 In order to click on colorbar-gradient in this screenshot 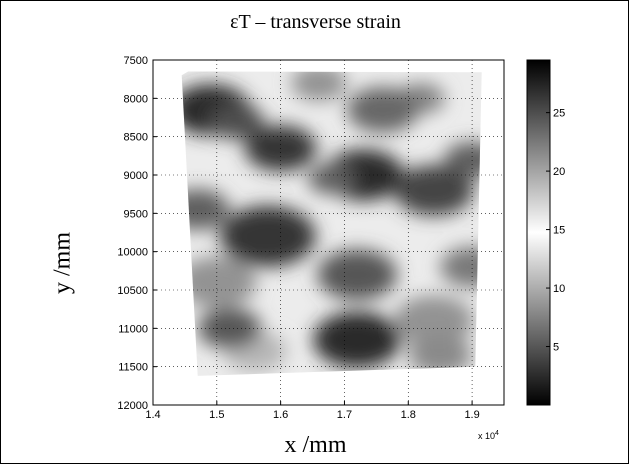, I will do `click(538, 232)`.